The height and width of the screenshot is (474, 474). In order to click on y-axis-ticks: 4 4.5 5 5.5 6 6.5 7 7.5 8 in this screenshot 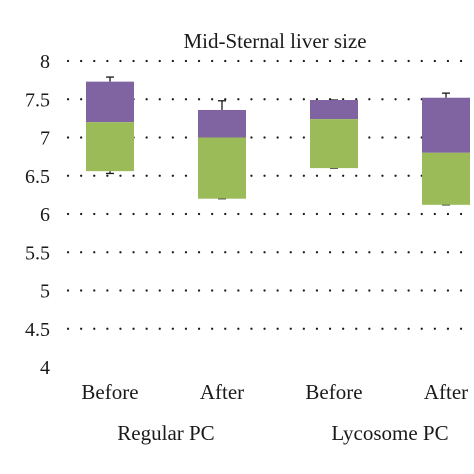, I will do `click(37, 215)`.